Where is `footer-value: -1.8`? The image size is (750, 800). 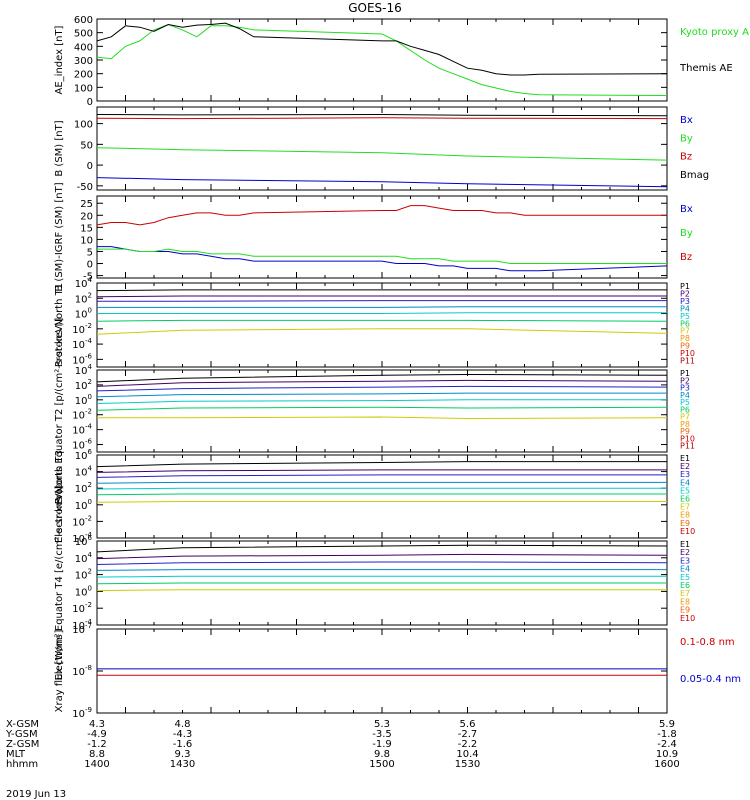 footer-value: -1.8 is located at coordinates (667, 734).